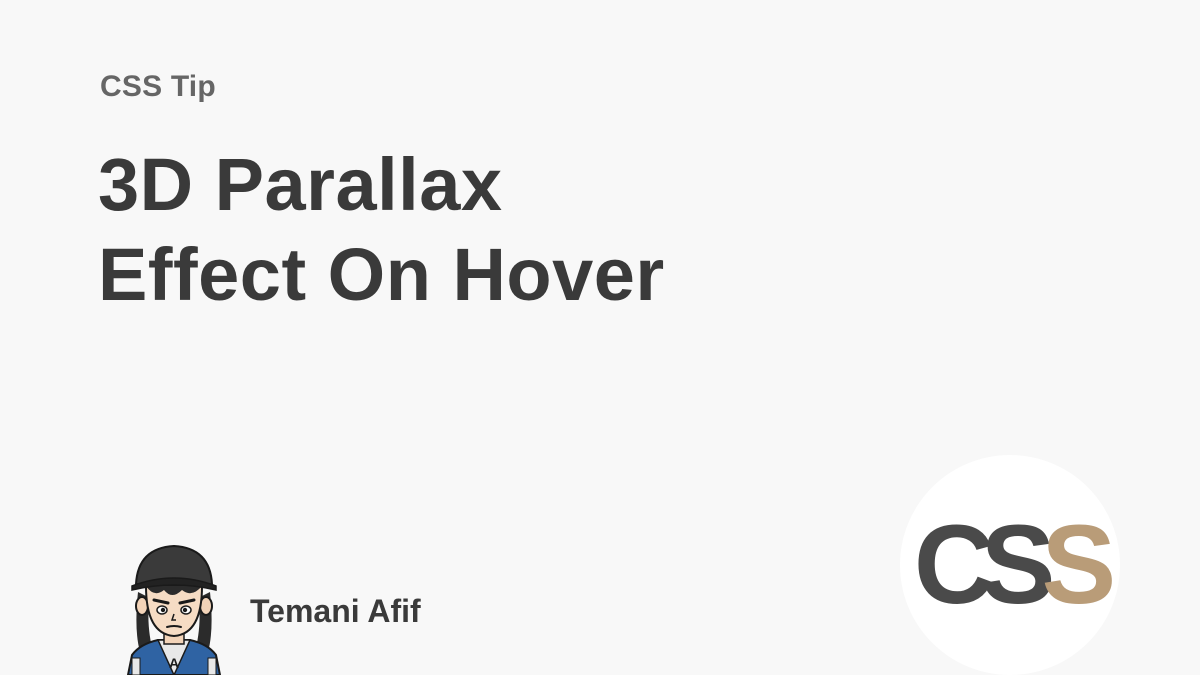 This screenshot has width=1200, height=675. I want to click on eyebrow-label: CSS Tip, so click(158, 86).